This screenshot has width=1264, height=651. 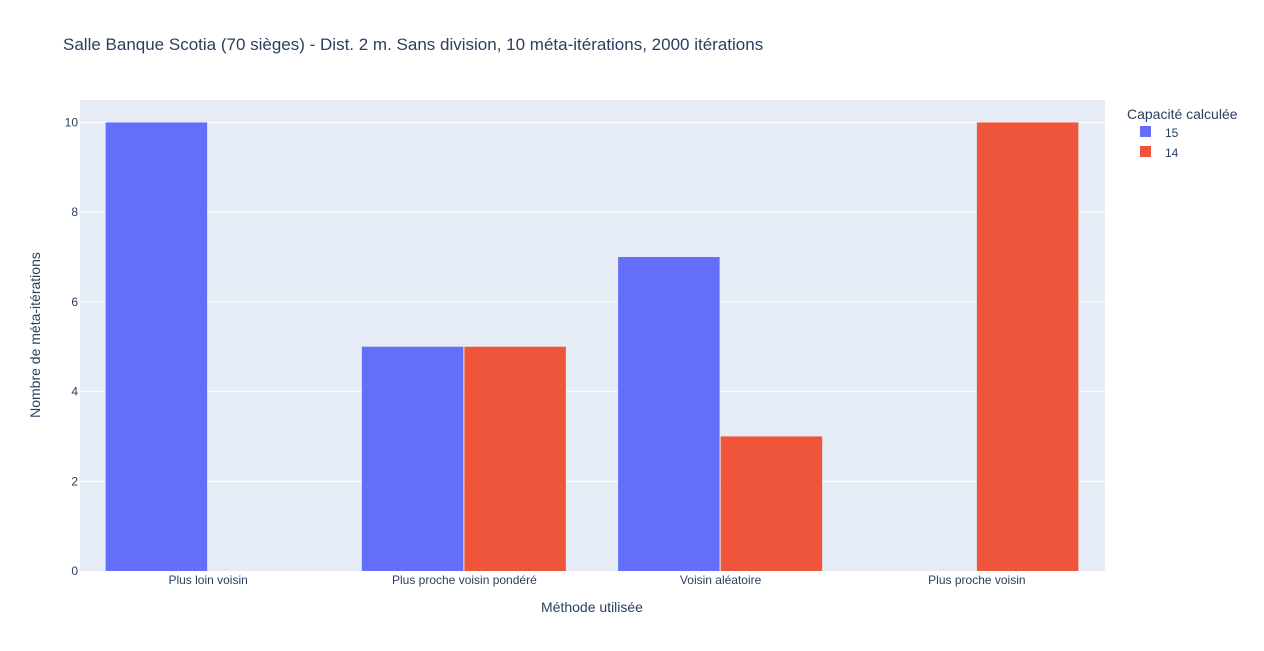 What do you see at coordinates (74, 212) in the screenshot?
I see `y-tick-label: 8` at bounding box center [74, 212].